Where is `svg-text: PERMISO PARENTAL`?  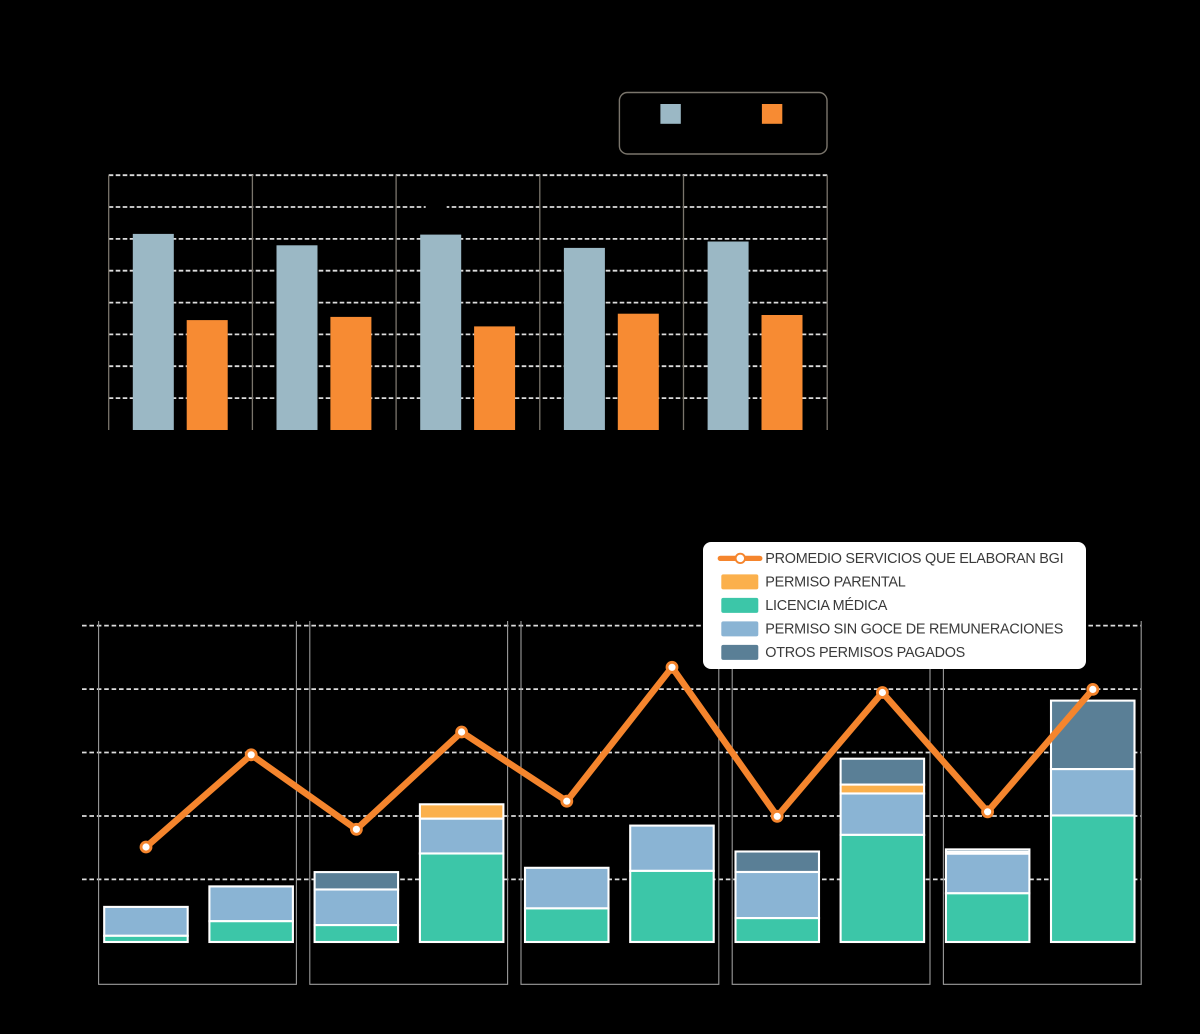 svg-text: PERMISO PARENTAL is located at coordinates (835, 583).